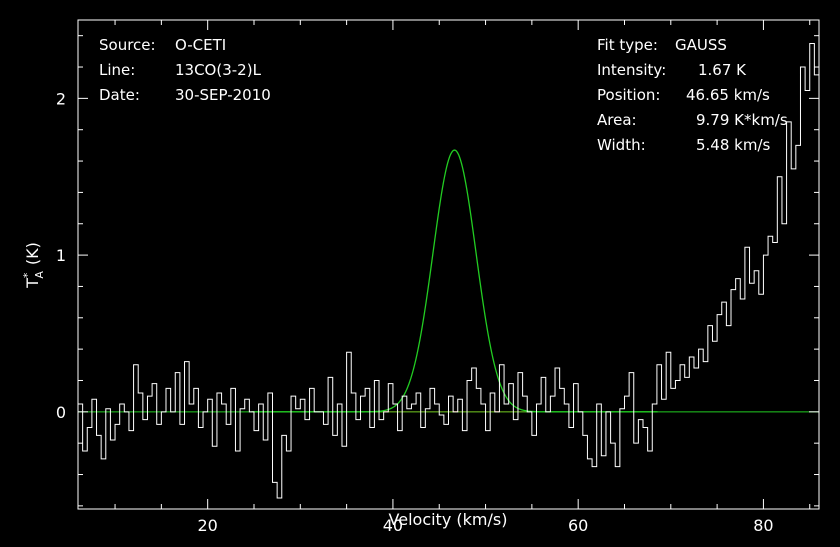 Image resolution: width=840 pixels, height=547 pixels. Describe the element at coordinates (61, 255) in the screenshot. I see `y-tick-label: 1` at that location.